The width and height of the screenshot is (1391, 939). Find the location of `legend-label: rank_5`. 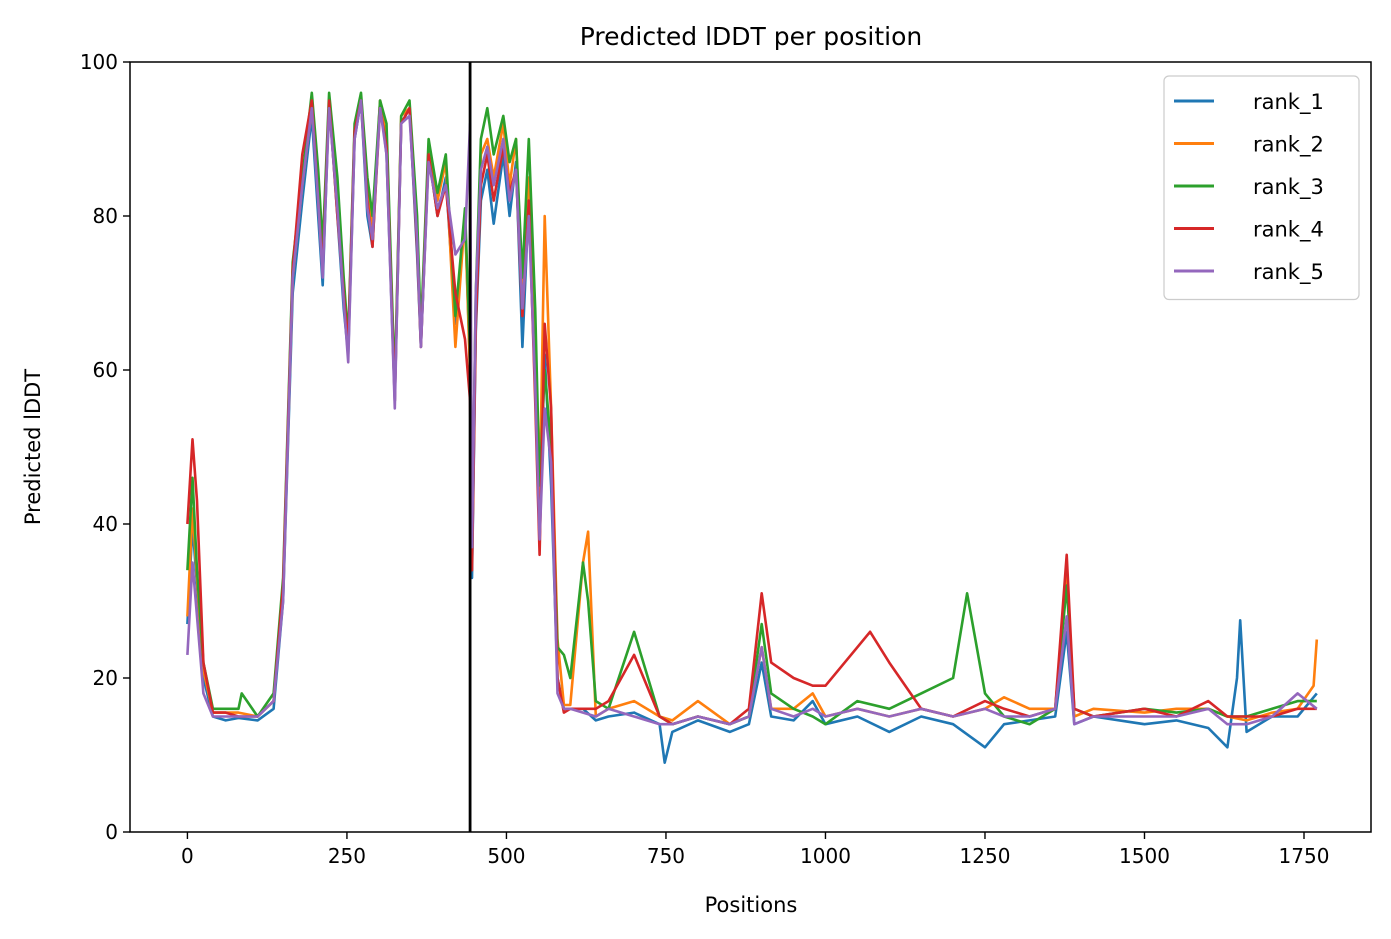

legend-label: rank_5 is located at coordinates (1288, 272).